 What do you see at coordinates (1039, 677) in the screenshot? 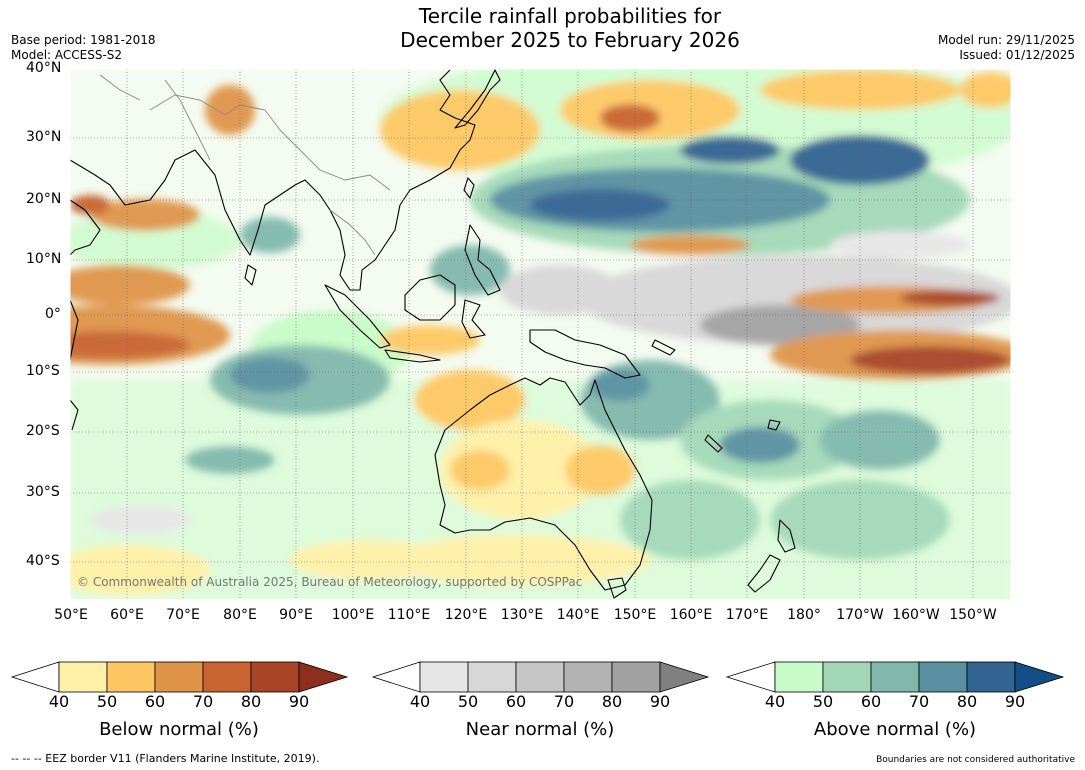
I see `colorbar-above-extend-high` at bounding box center [1039, 677].